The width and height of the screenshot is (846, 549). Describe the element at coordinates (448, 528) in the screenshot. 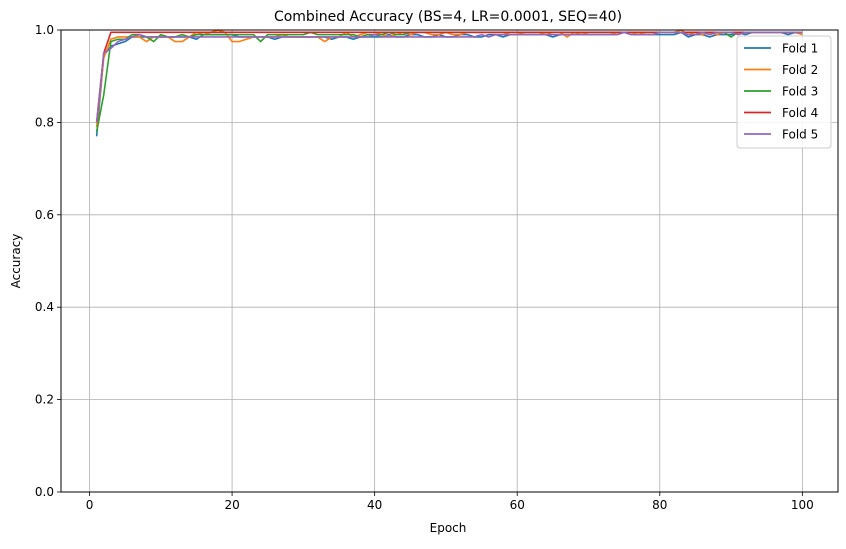

I see `x-axis-title: Epoch` at that location.